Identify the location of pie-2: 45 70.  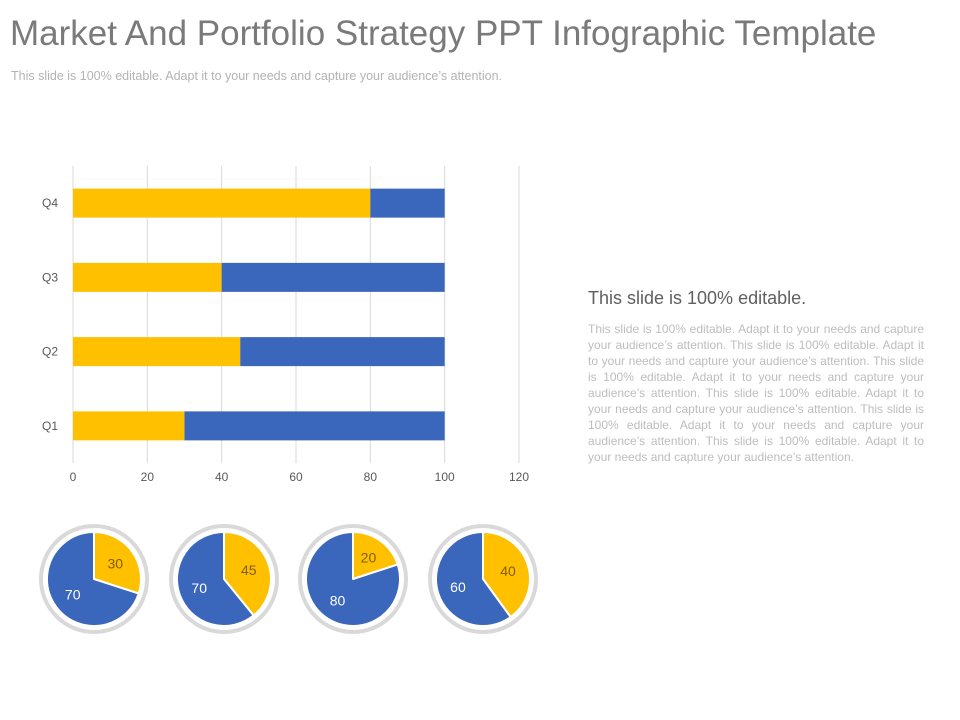
(224, 579).